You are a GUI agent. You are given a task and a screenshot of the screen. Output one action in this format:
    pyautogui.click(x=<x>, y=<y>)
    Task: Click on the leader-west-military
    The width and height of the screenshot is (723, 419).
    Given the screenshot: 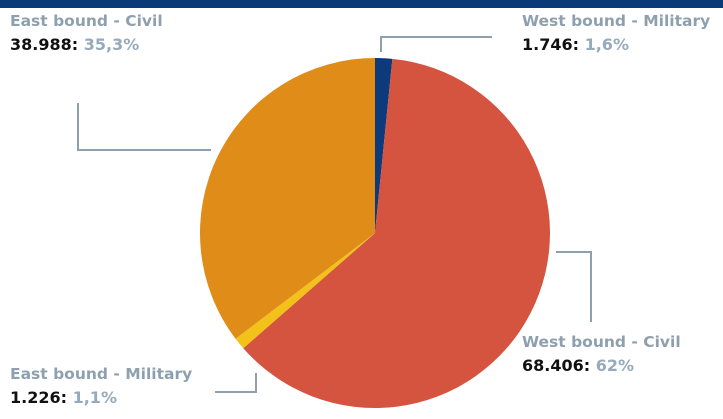 What is the action you would take?
    pyautogui.click(x=436, y=44)
    